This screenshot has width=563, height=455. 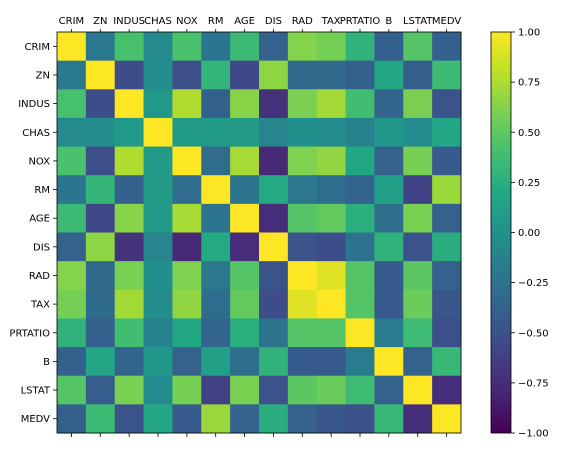 I want to click on y-tick-label: MEDV, so click(x=35, y=419).